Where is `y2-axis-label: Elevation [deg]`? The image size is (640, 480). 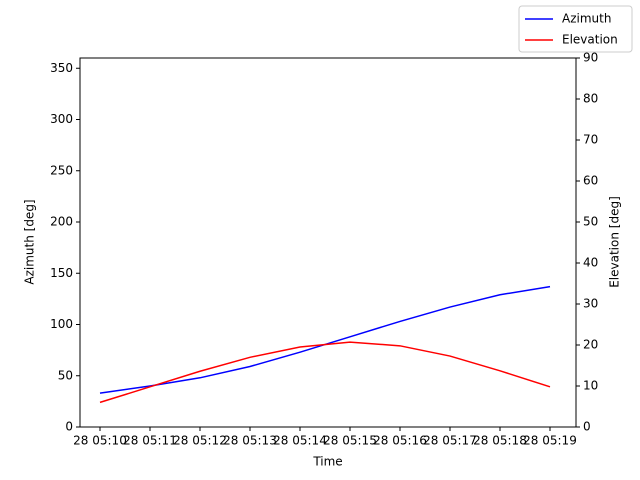 y2-axis-label: Elevation [deg] is located at coordinates (615, 242).